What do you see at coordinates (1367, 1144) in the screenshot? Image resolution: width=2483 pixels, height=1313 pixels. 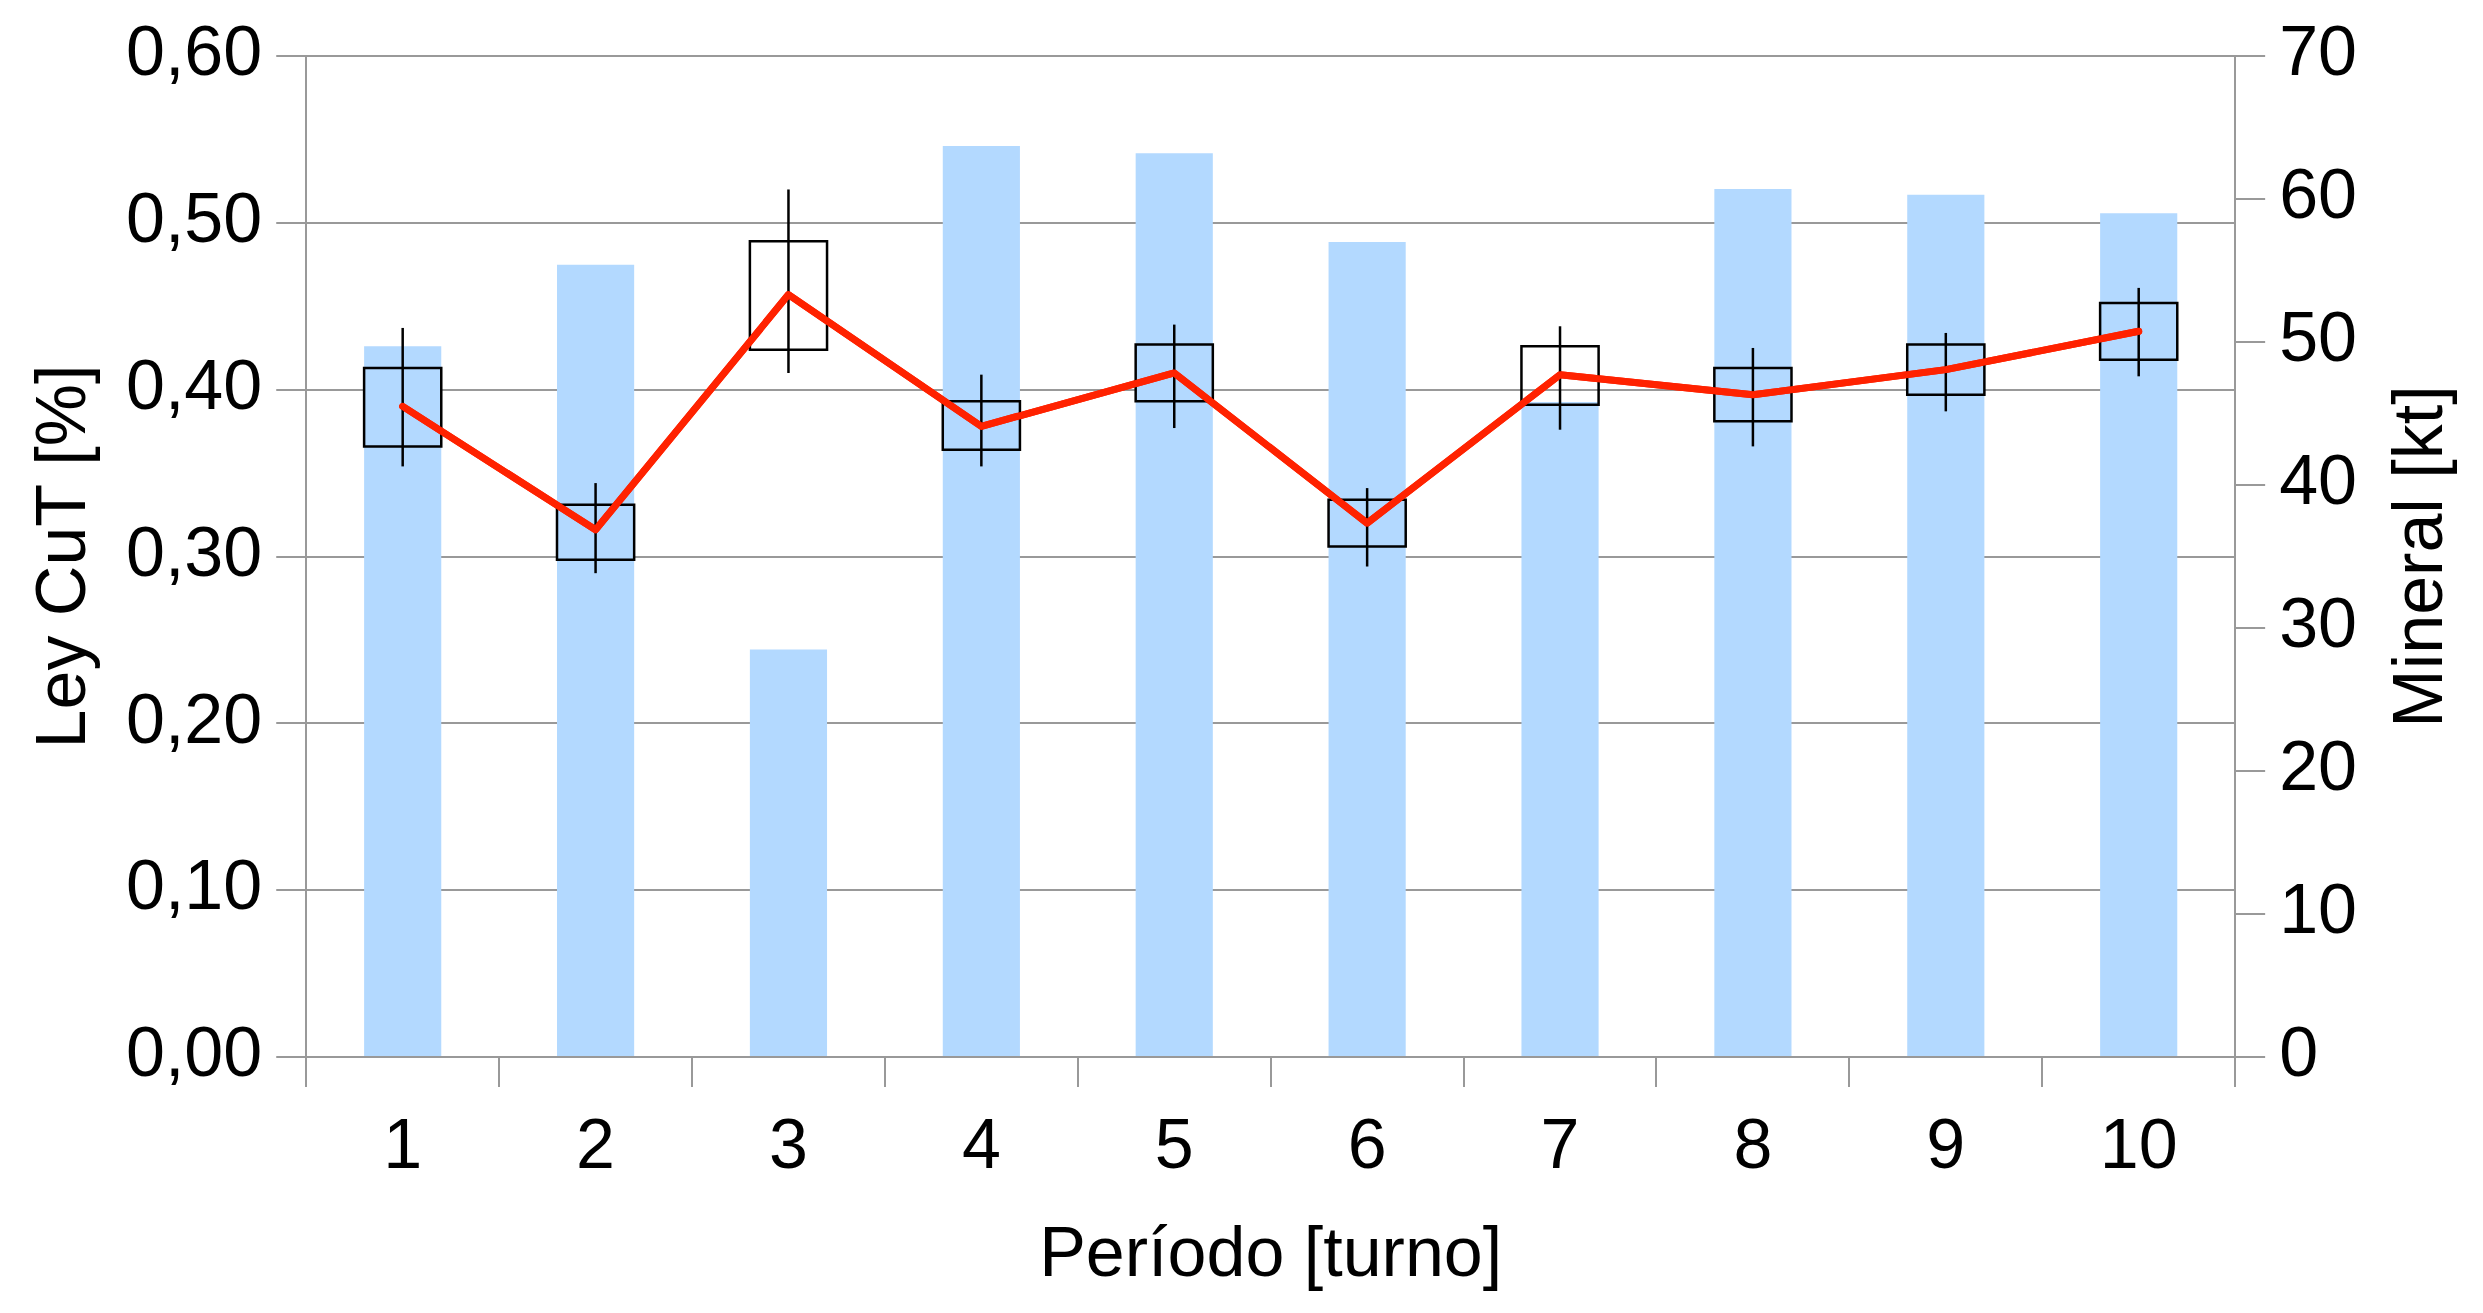 I see `x-tick-label: 6` at bounding box center [1367, 1144].